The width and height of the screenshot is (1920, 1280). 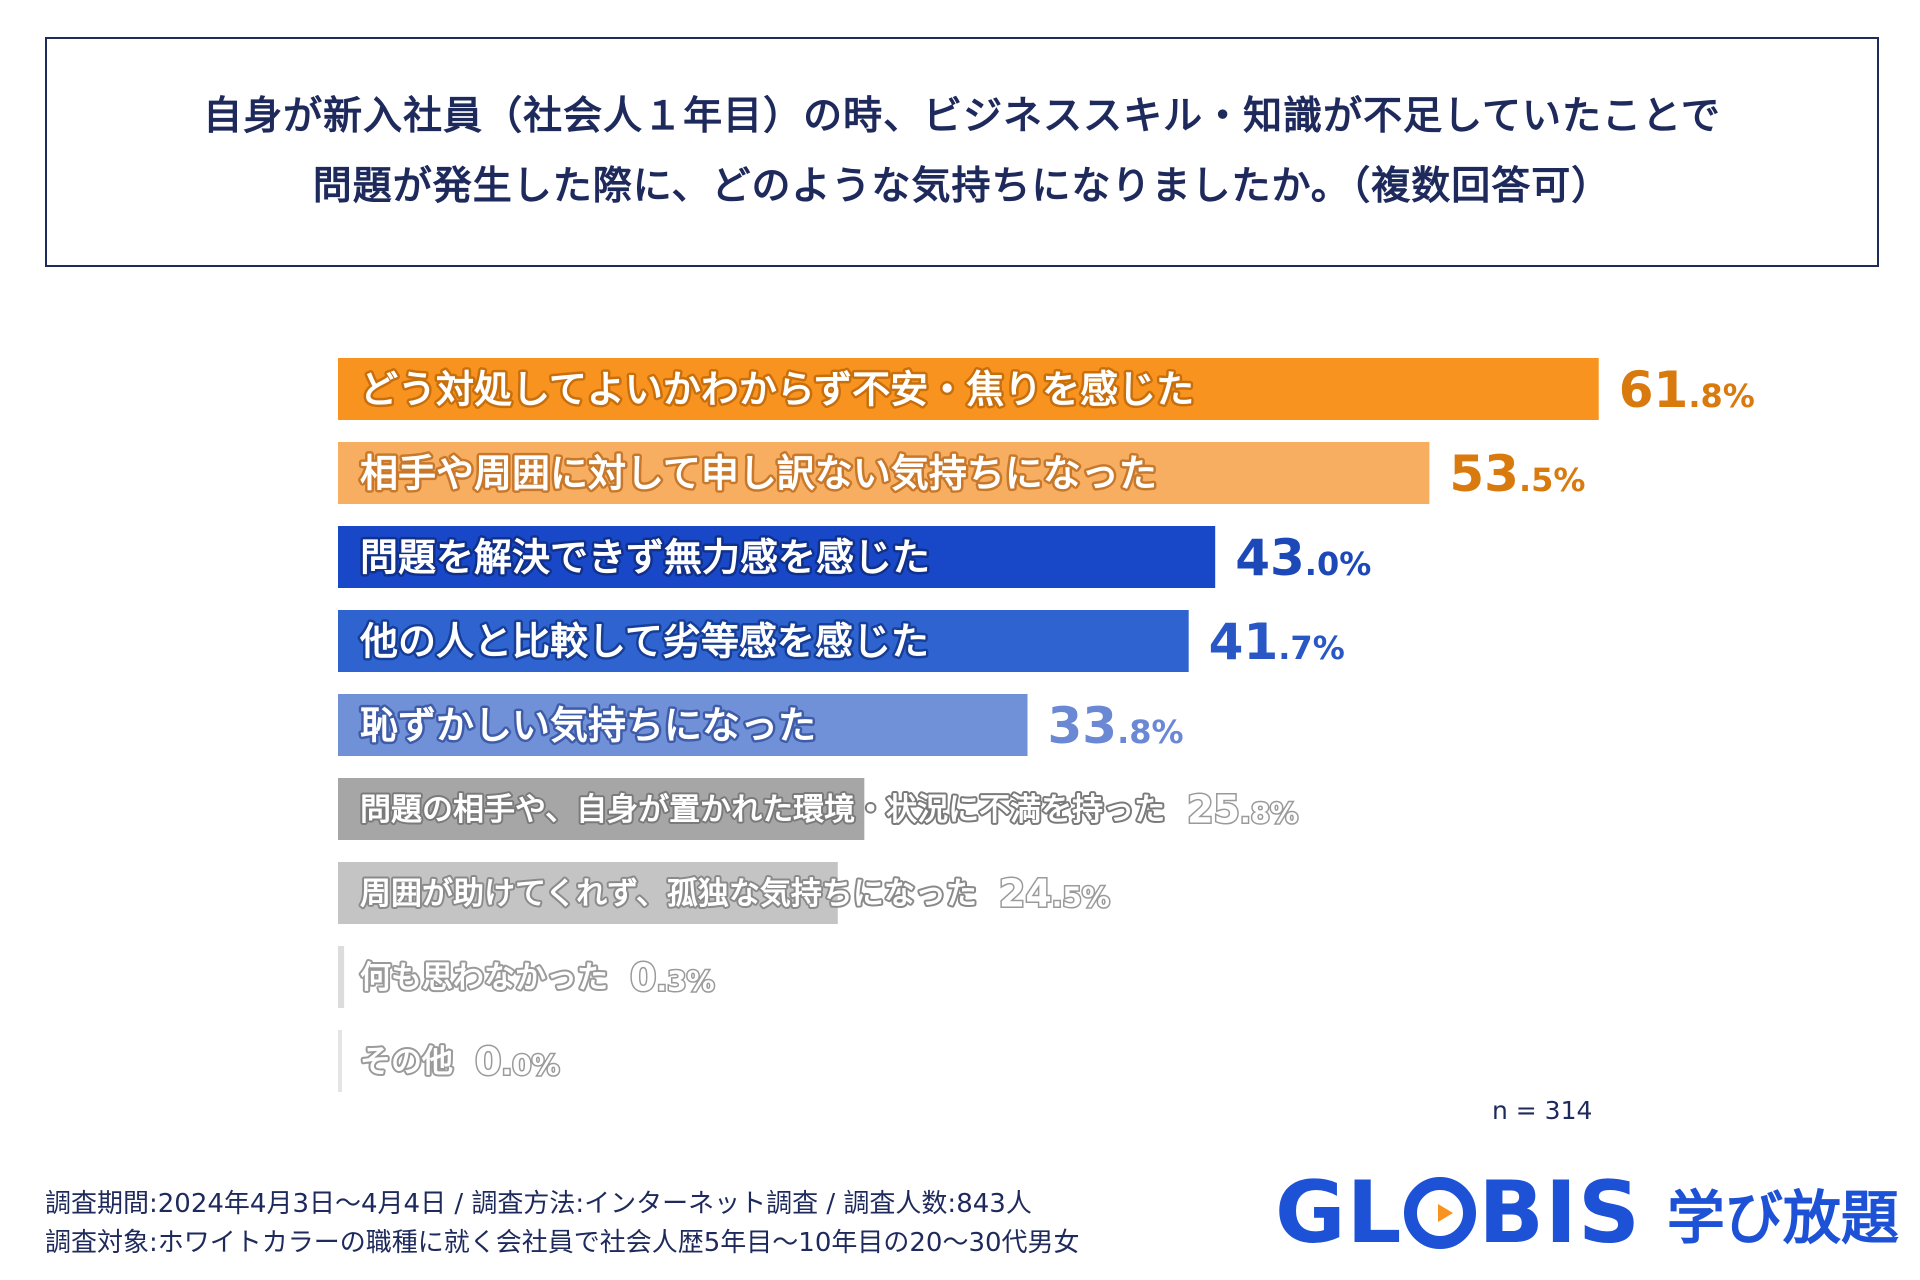 I want to click on category-label-9: その他, so click(x=406, y=1062).